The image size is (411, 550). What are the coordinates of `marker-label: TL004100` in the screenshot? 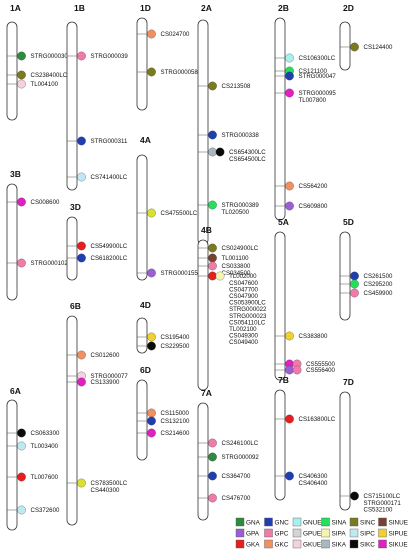 It's located at (45, 84).